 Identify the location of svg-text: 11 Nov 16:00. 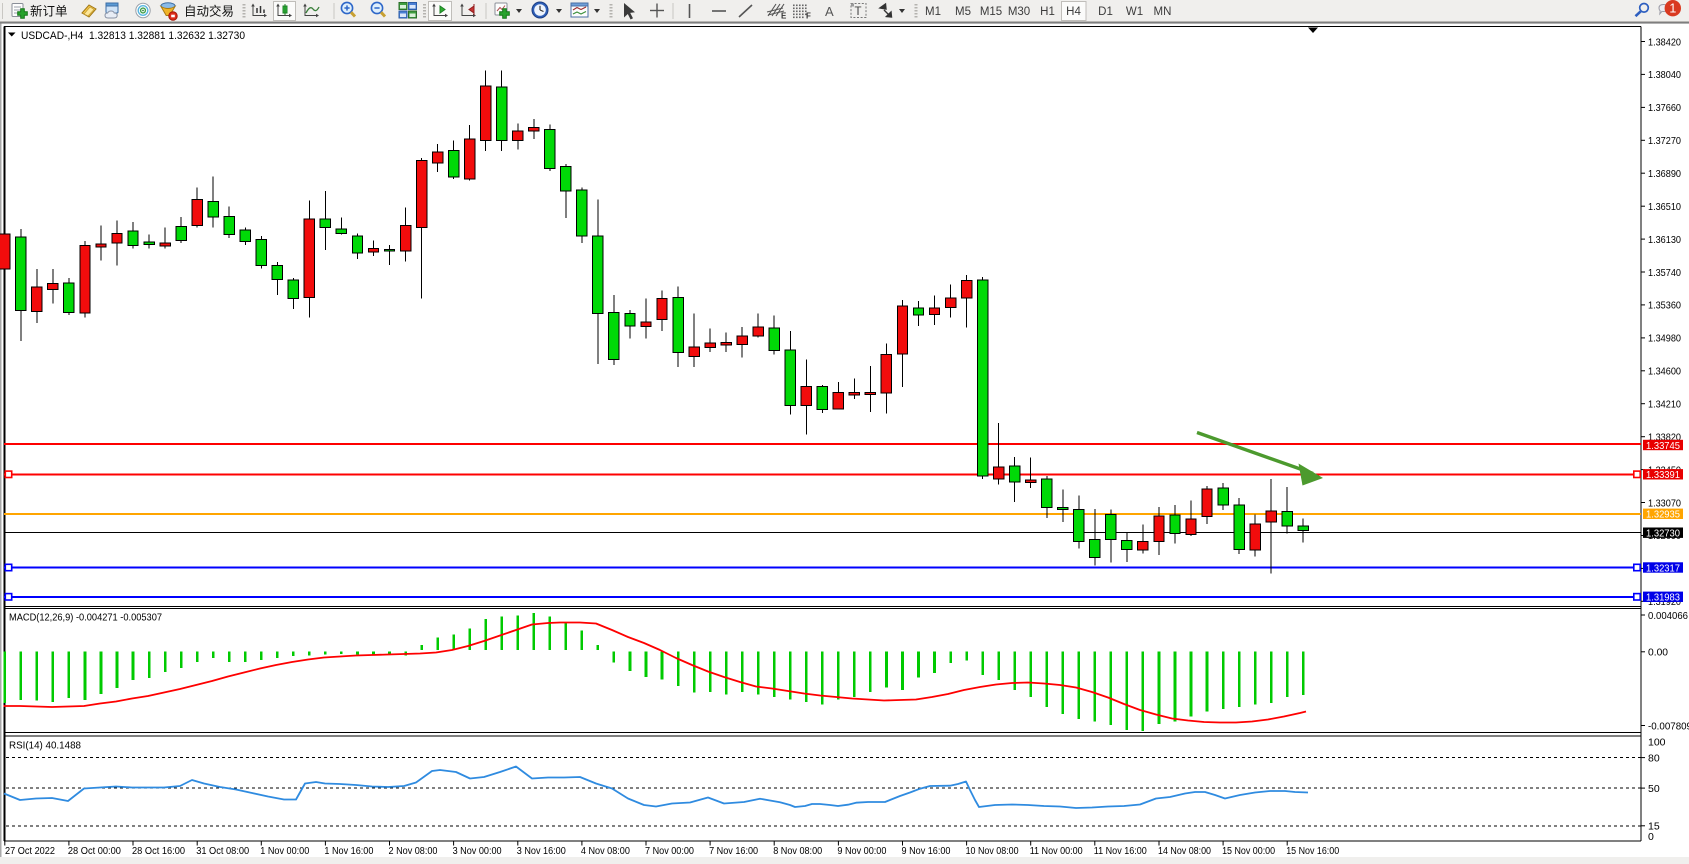
(1120, 851).